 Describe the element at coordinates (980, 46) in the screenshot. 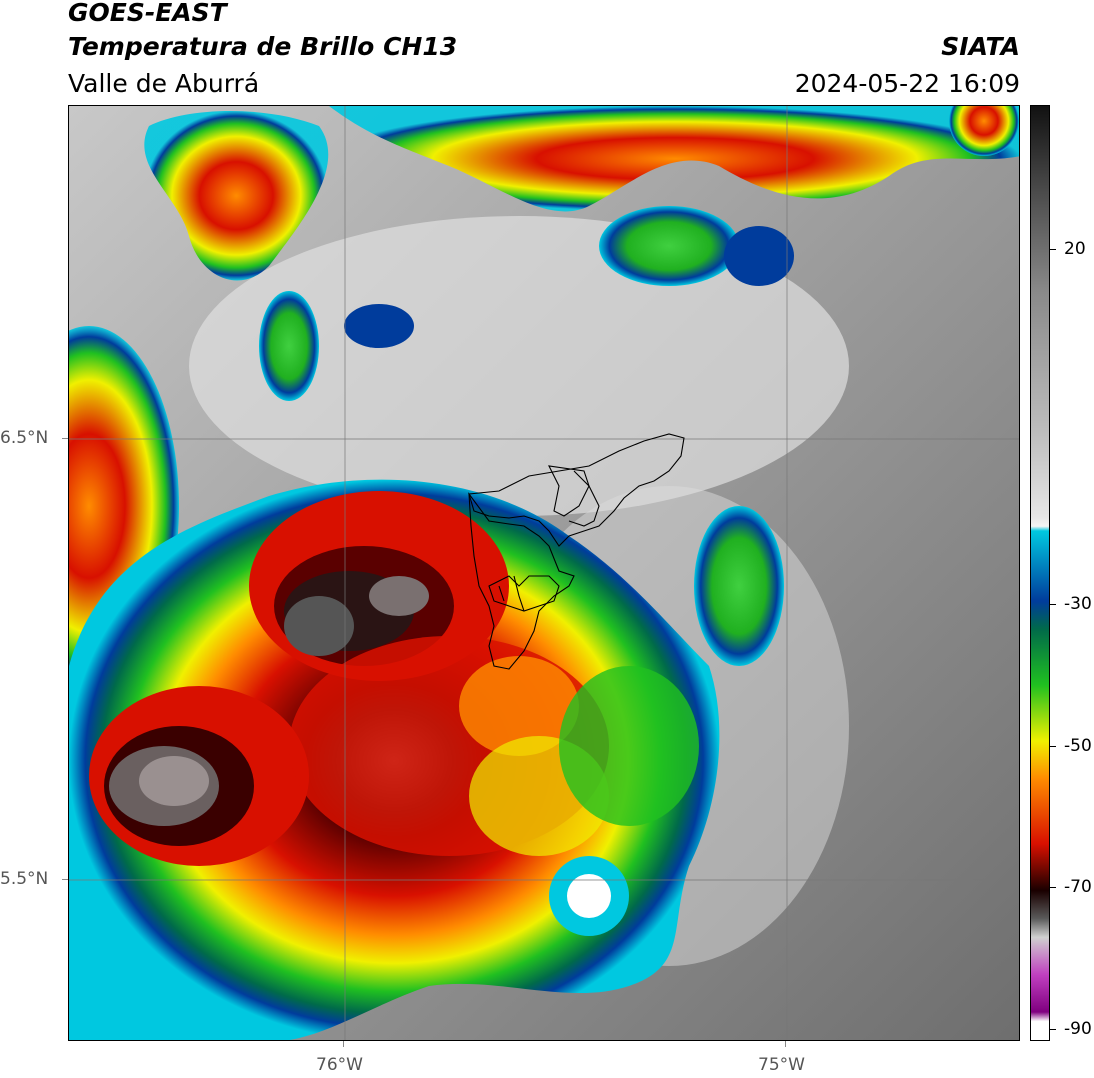

I see `agency-label: SIATA` at that location.